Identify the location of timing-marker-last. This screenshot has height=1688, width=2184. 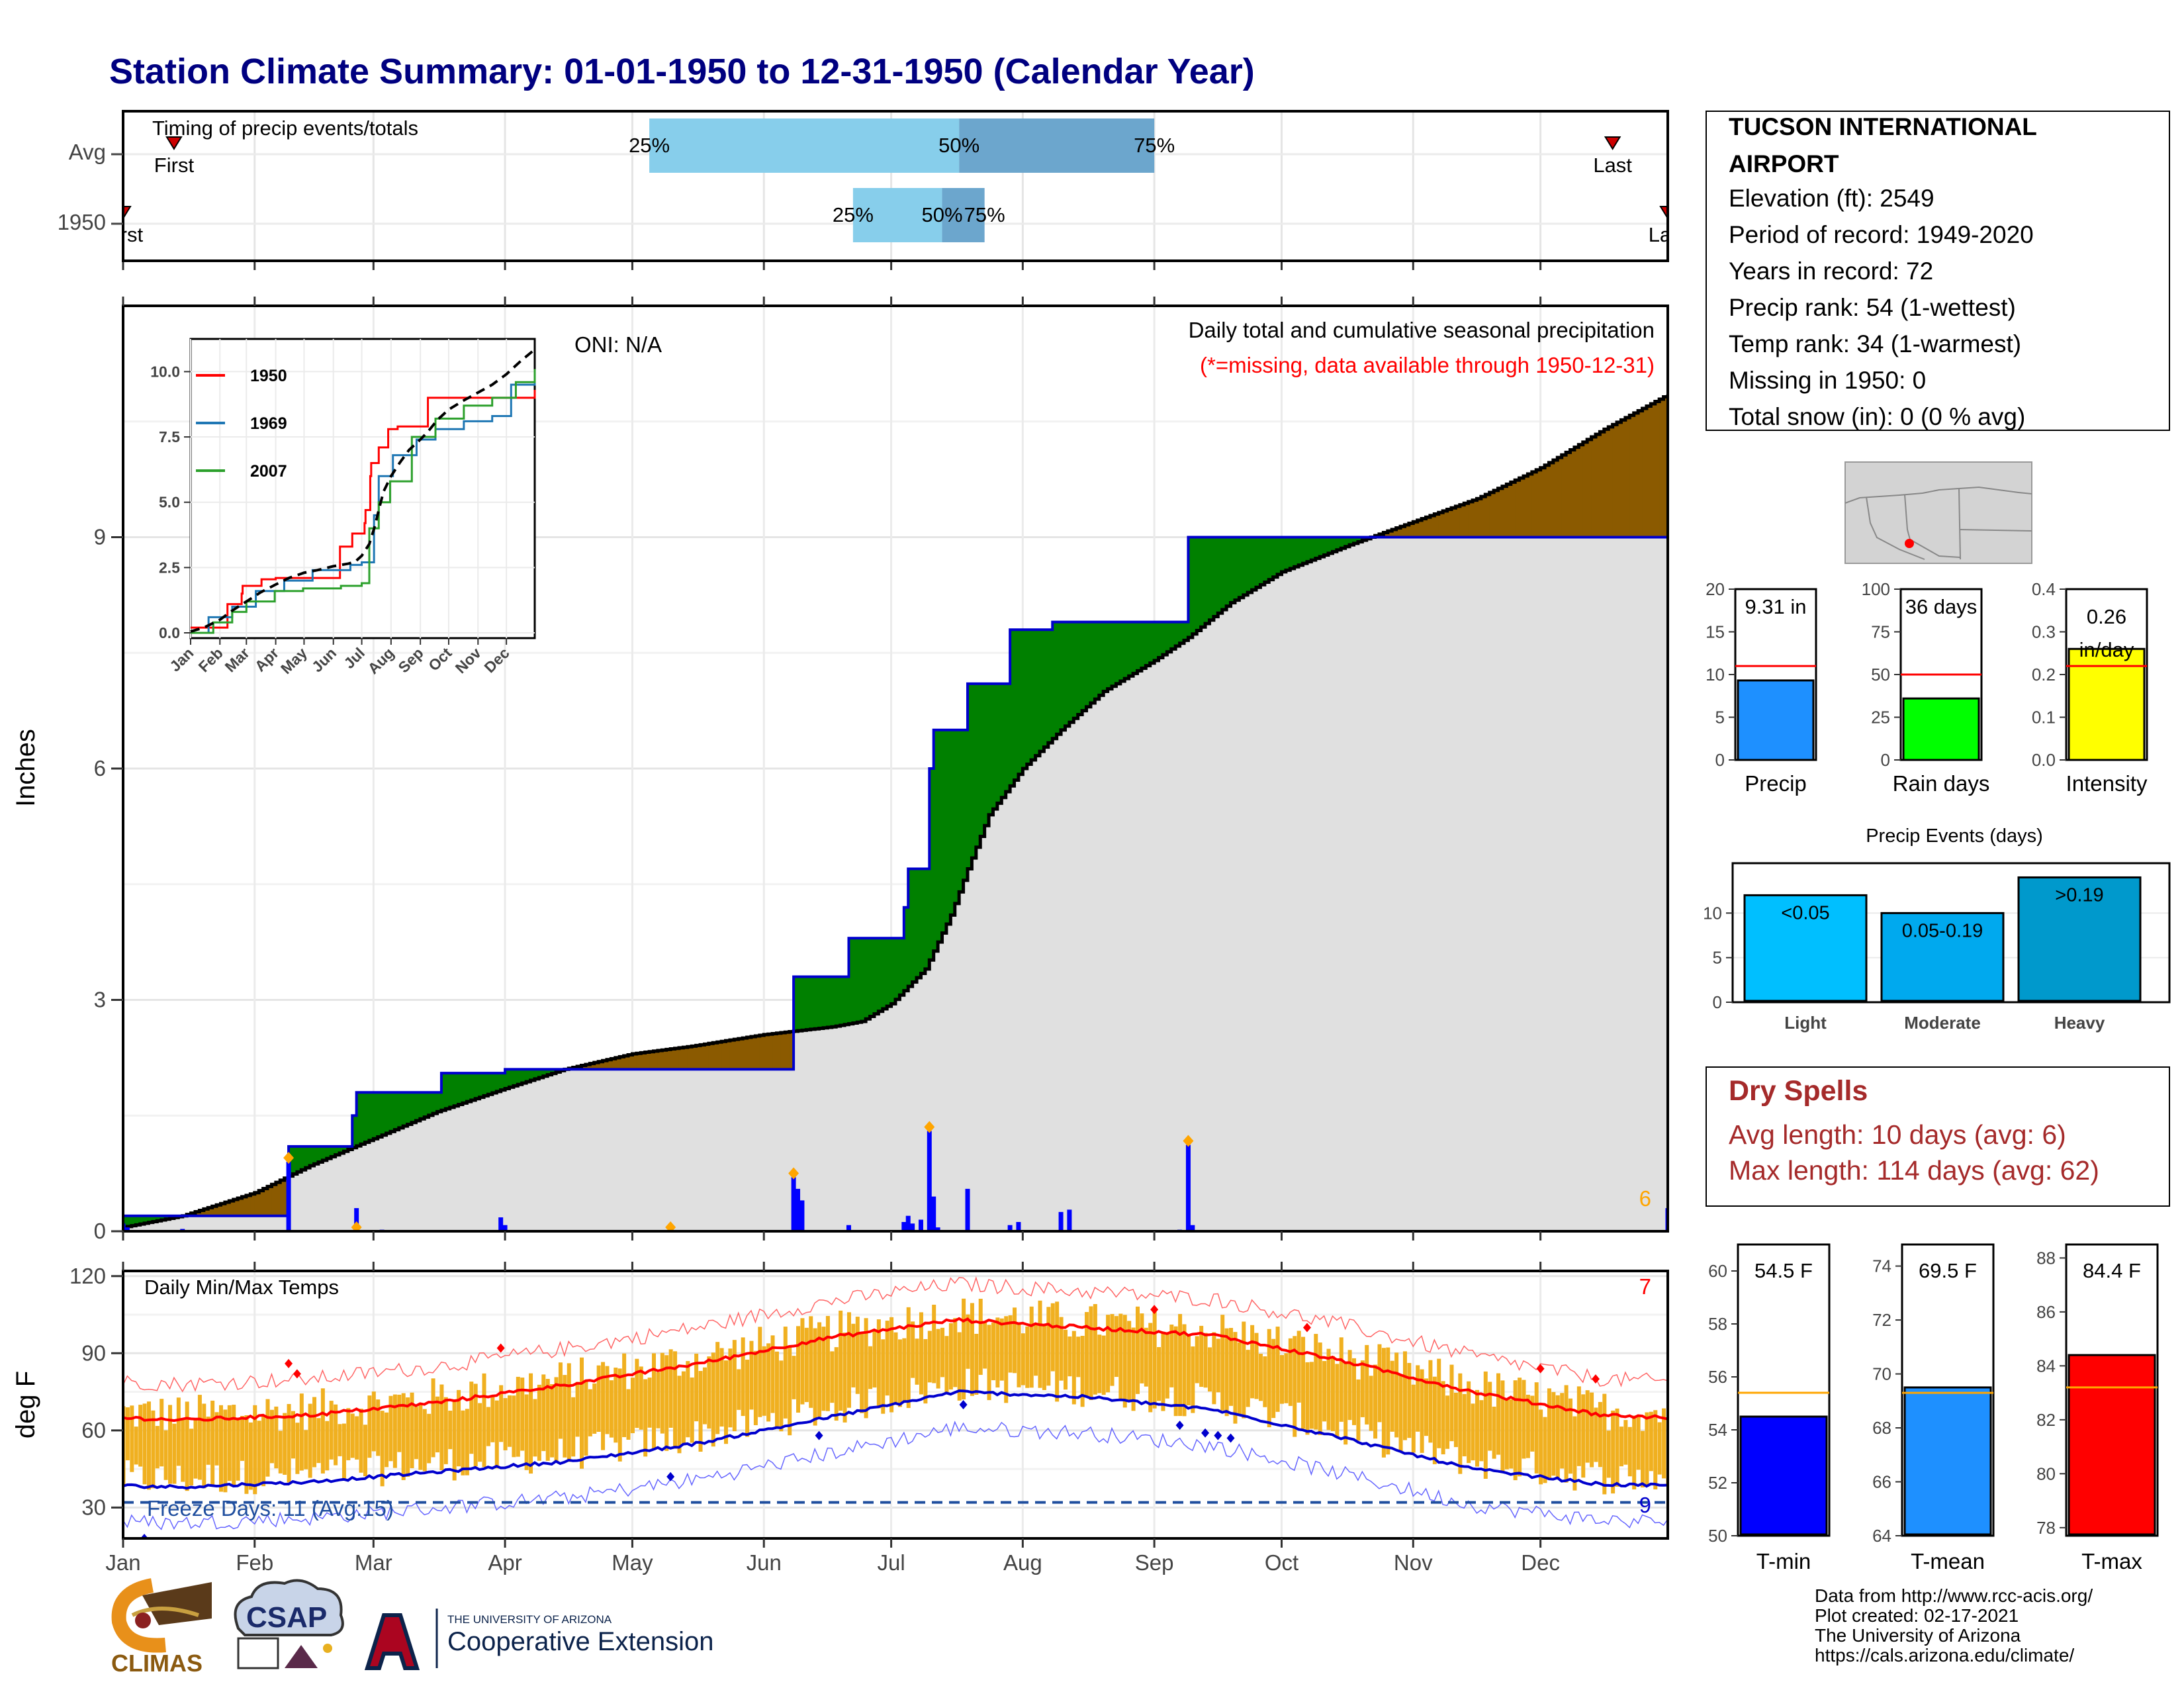
(1664, 213).